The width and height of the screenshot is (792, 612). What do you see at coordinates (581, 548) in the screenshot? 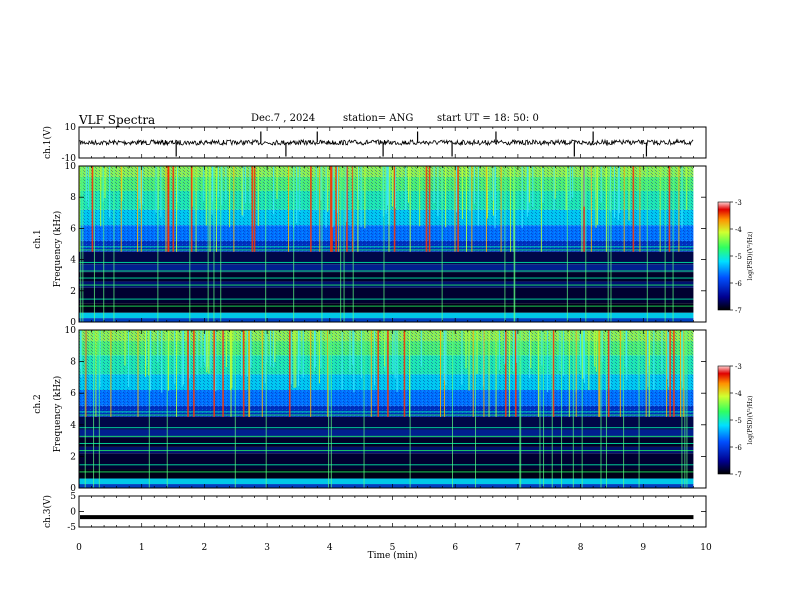
I see `x-tick-label: 8` at bounding box center [581, 548].